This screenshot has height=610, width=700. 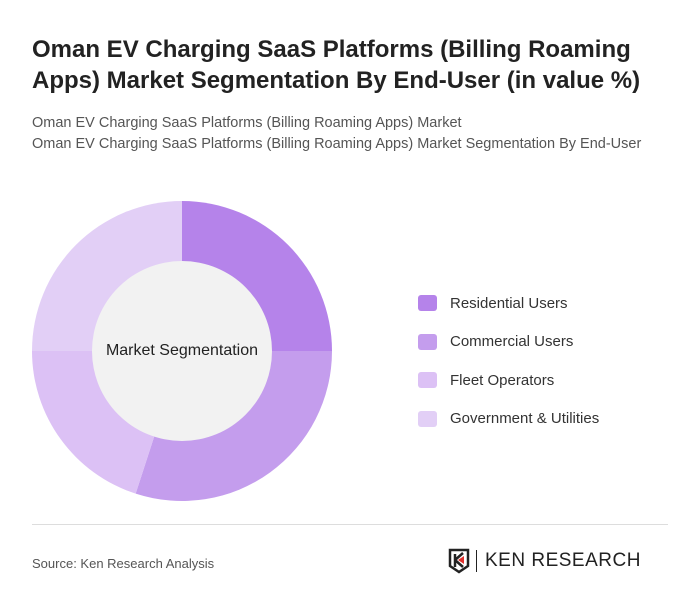 What do you see at coordinates (525, 419) in the screenshot?
I see `legend-label: Government & Utilities` at bounding box center [525, 419].